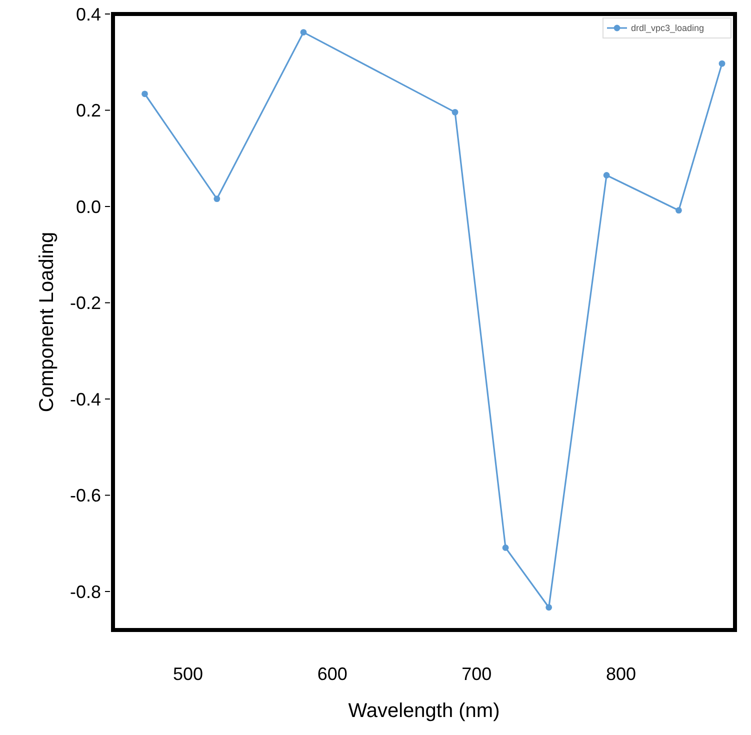  I want to click on y-tick-label: 0.4, so click(88, 14).